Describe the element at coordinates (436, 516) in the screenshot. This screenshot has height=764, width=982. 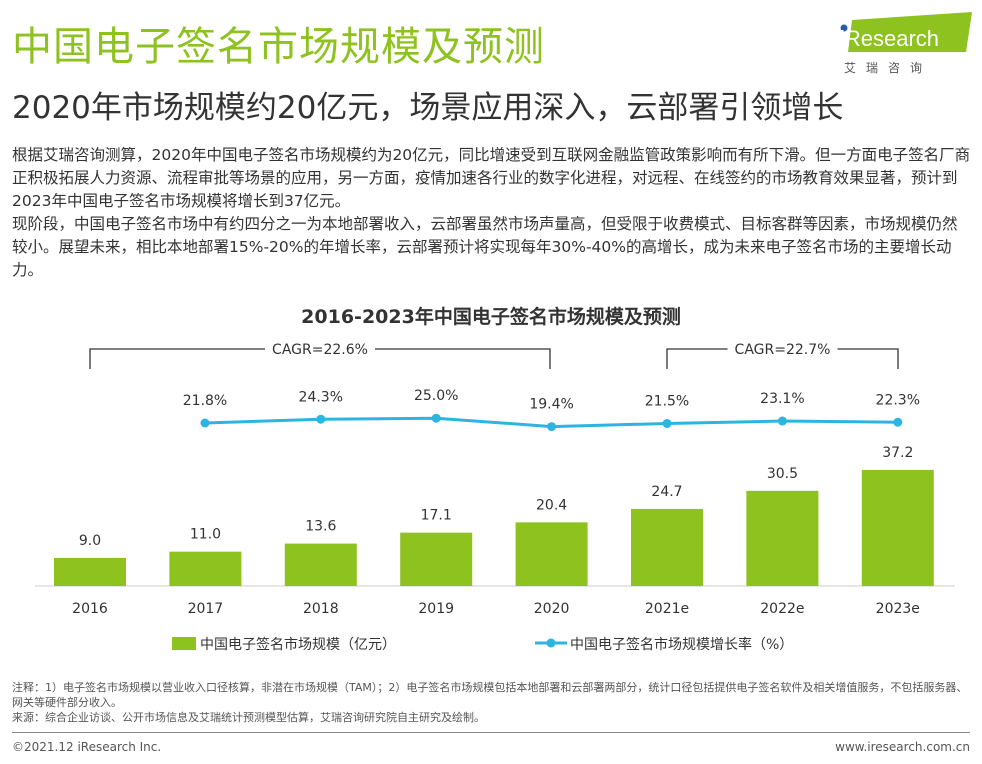
I see `bar-label: 17.1` at that location.